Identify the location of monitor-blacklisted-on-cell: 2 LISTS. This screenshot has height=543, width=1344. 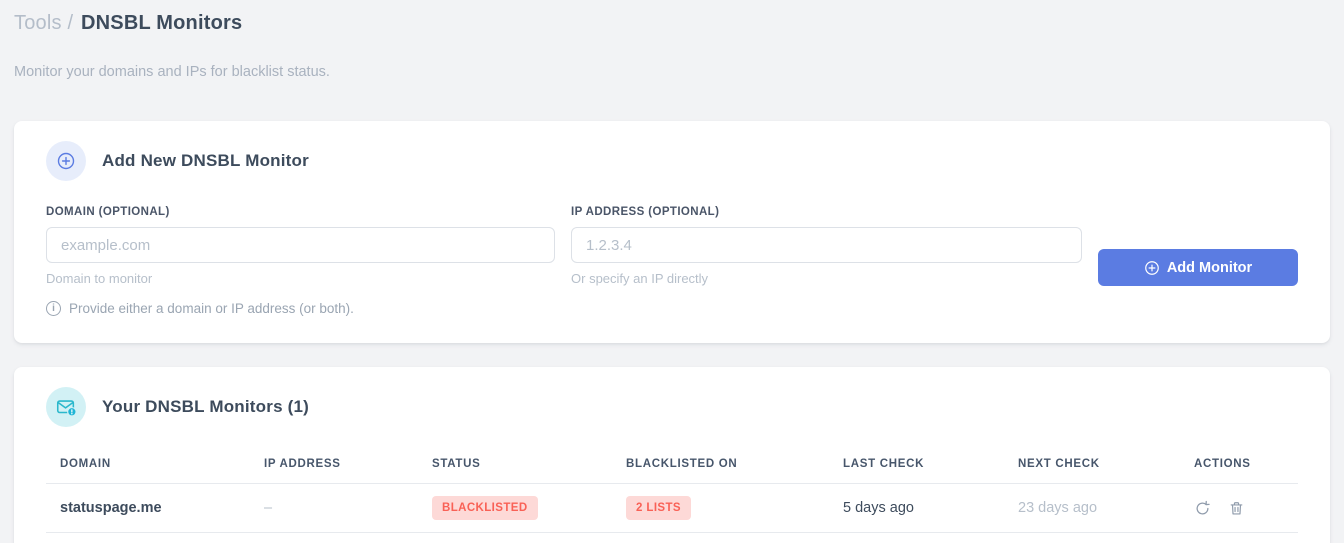
(720, 508).